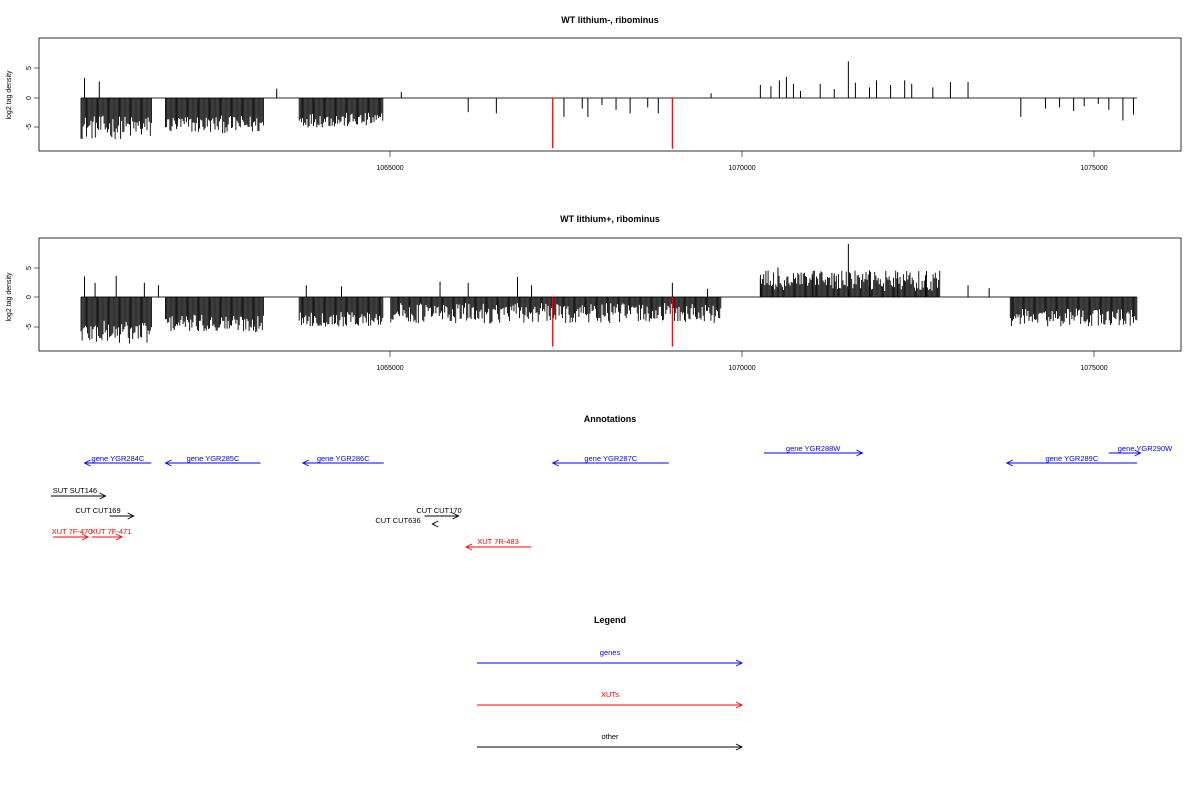 The width and height of the screenshot is (1200, 800). What do you see at coordinates (1093, 368) in the screenshot?
I see `panel2-xtick-1075000: 1075000` at bounding box center [1093, 368].